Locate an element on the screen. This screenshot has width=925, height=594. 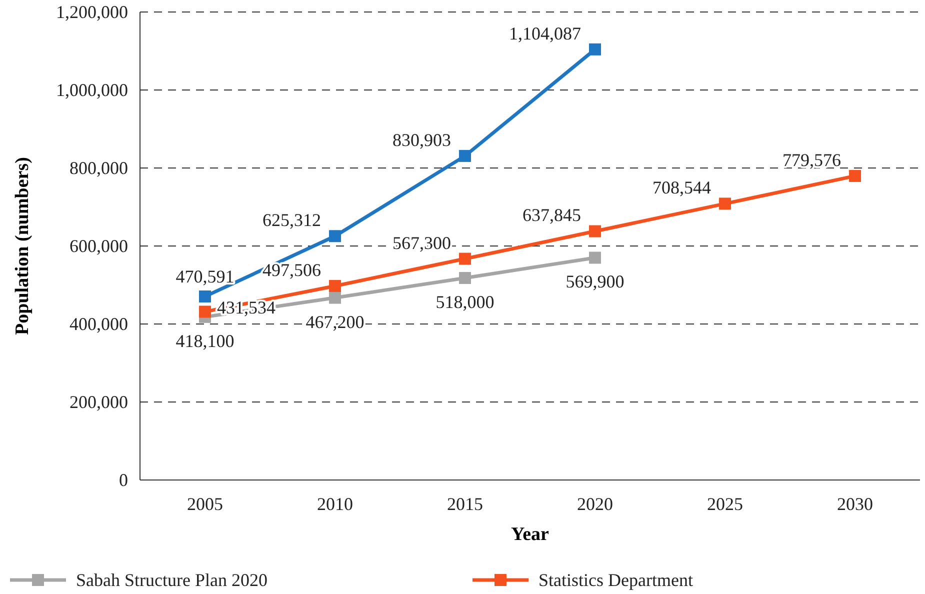
data-label: 470,591 is located at coordinates (205, 276).